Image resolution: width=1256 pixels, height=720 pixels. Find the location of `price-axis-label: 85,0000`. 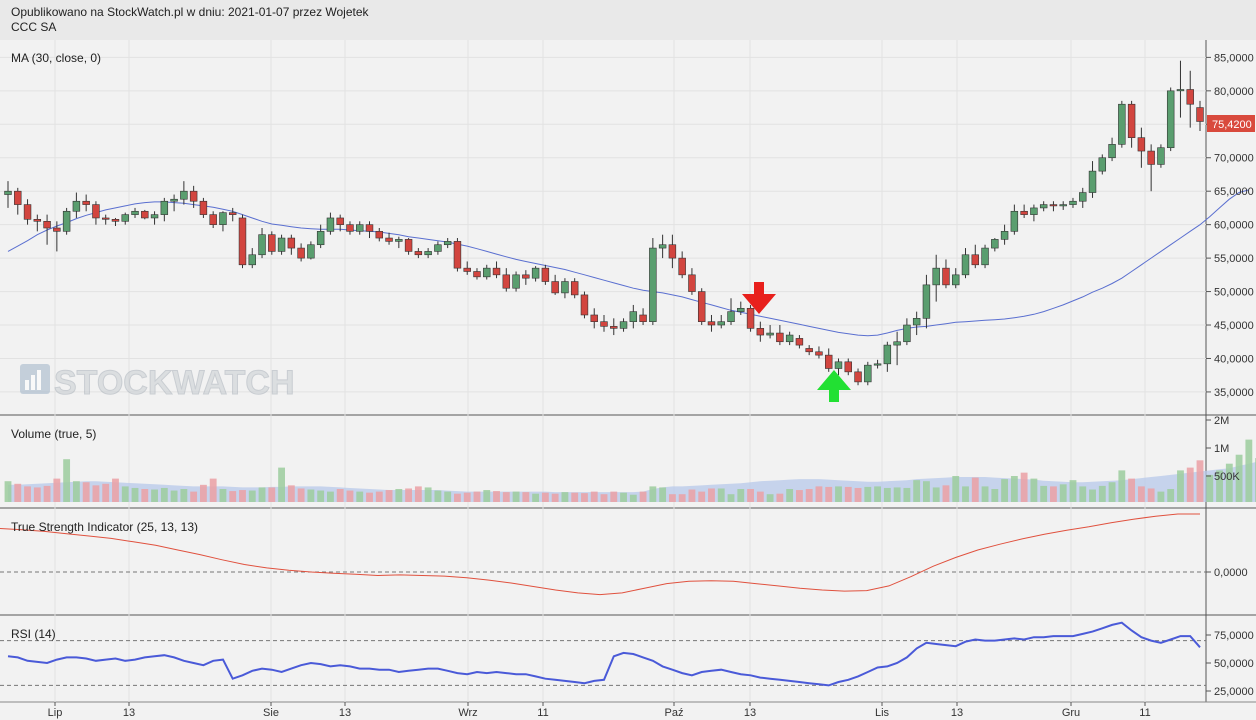

price-axis-label: 85,0000 is located at coordinates (1234, 58).